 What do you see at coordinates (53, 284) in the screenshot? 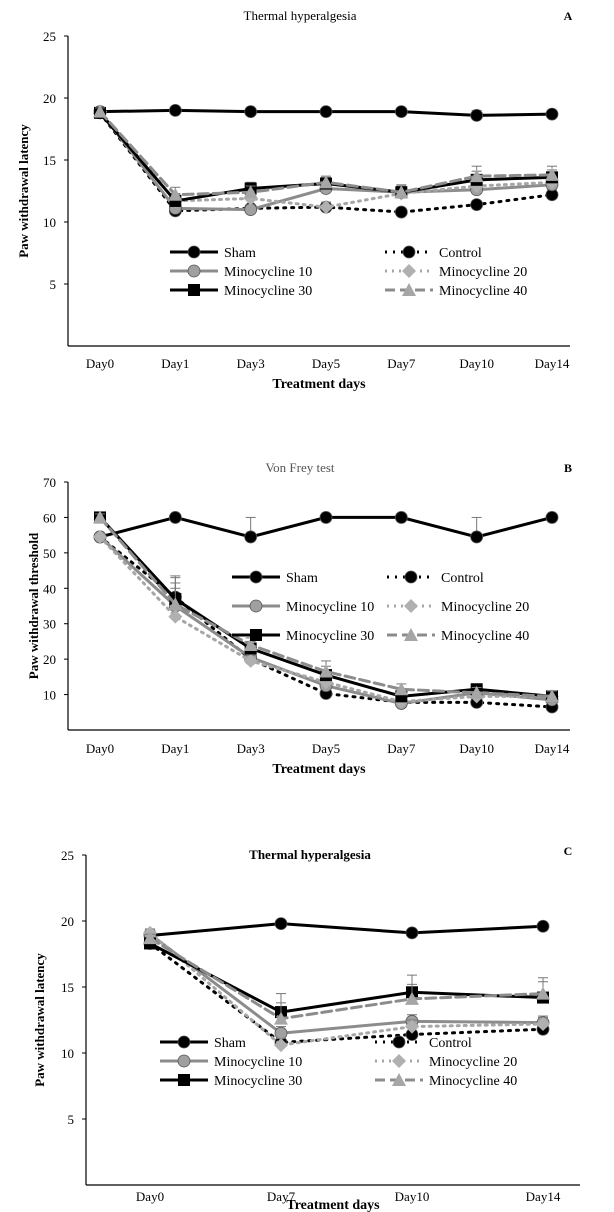
I see `y-tick-label: 5` at bounding box center [53, 284].